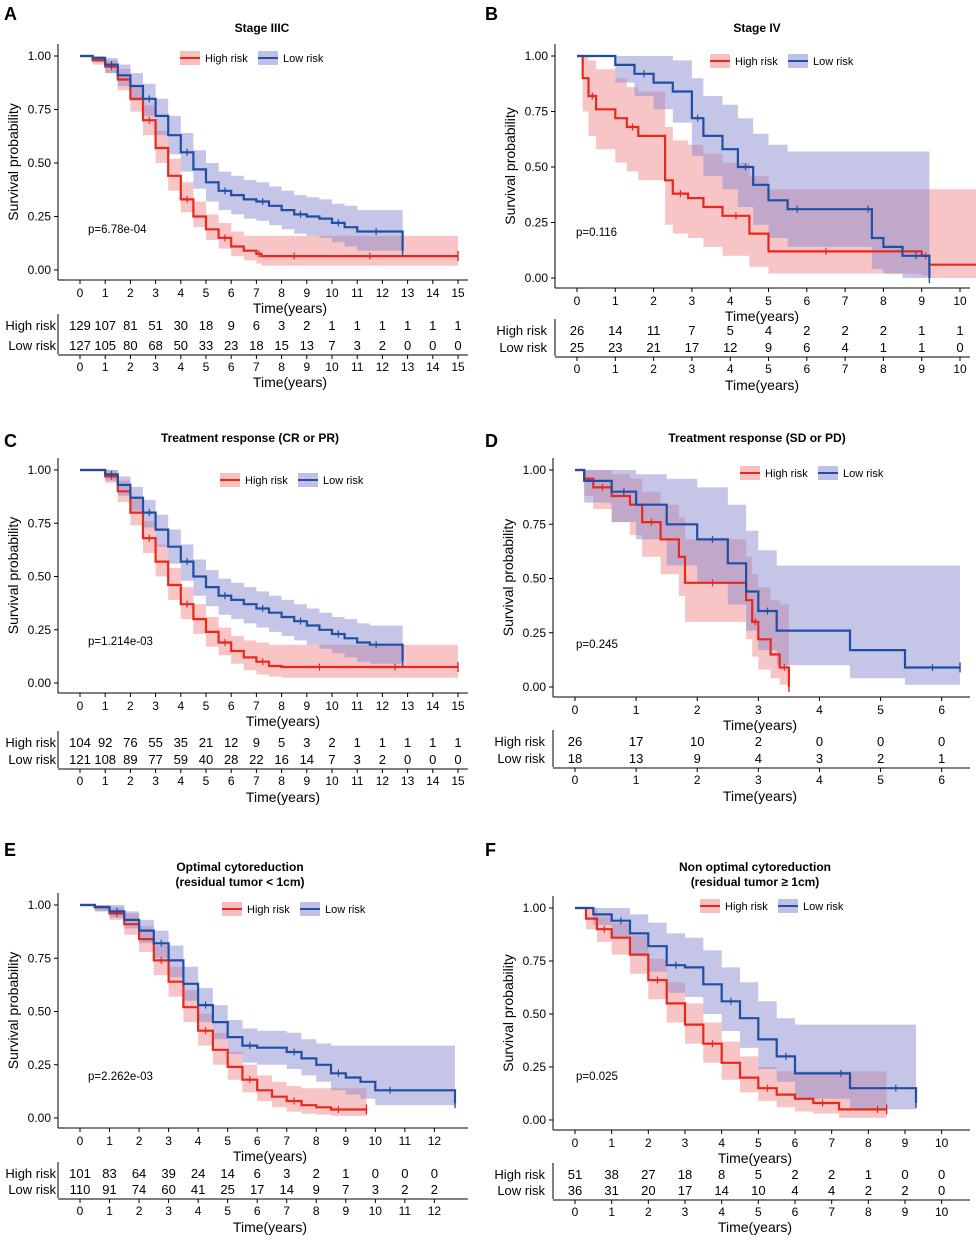  What do you see at coordinates (760, 725) in the screenshot?
I see `x-axis-label: Time(years)` at bounding box center [760, 725].